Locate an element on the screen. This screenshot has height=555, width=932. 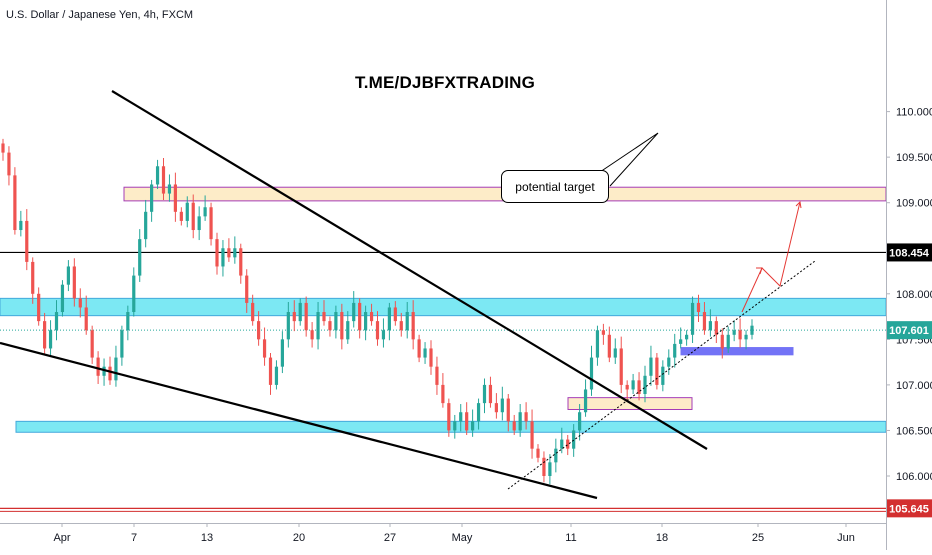
price-tick-label: 110.000 is located at coordinates (914, 113).